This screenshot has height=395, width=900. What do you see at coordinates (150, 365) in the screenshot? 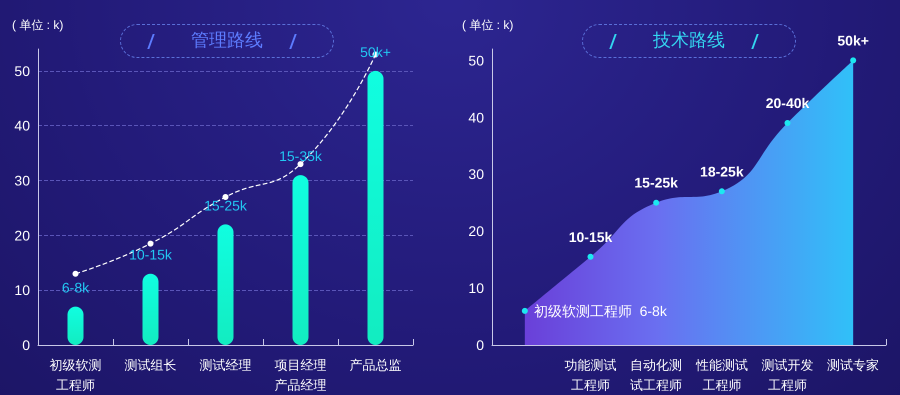
I see `x-tick-label: 测试组长` at bounding box center [150, 365].